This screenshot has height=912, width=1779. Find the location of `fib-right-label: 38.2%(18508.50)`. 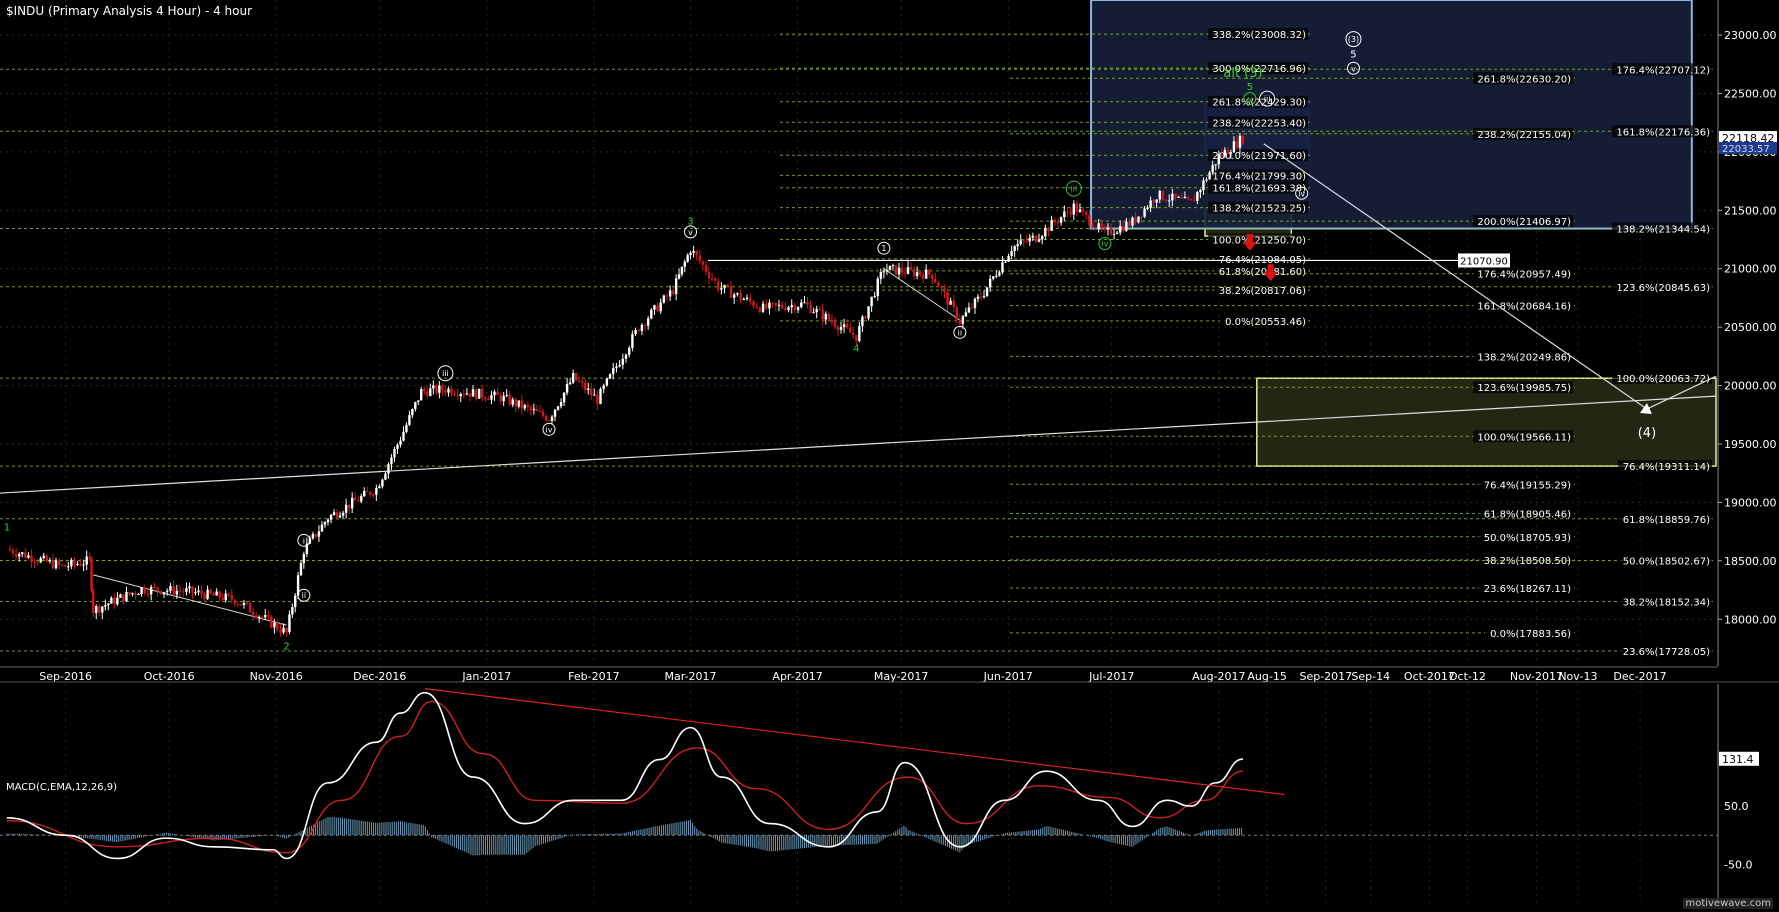

fib-right-label: 38.2%(18508.50) is located at coordinates (1527, 561).